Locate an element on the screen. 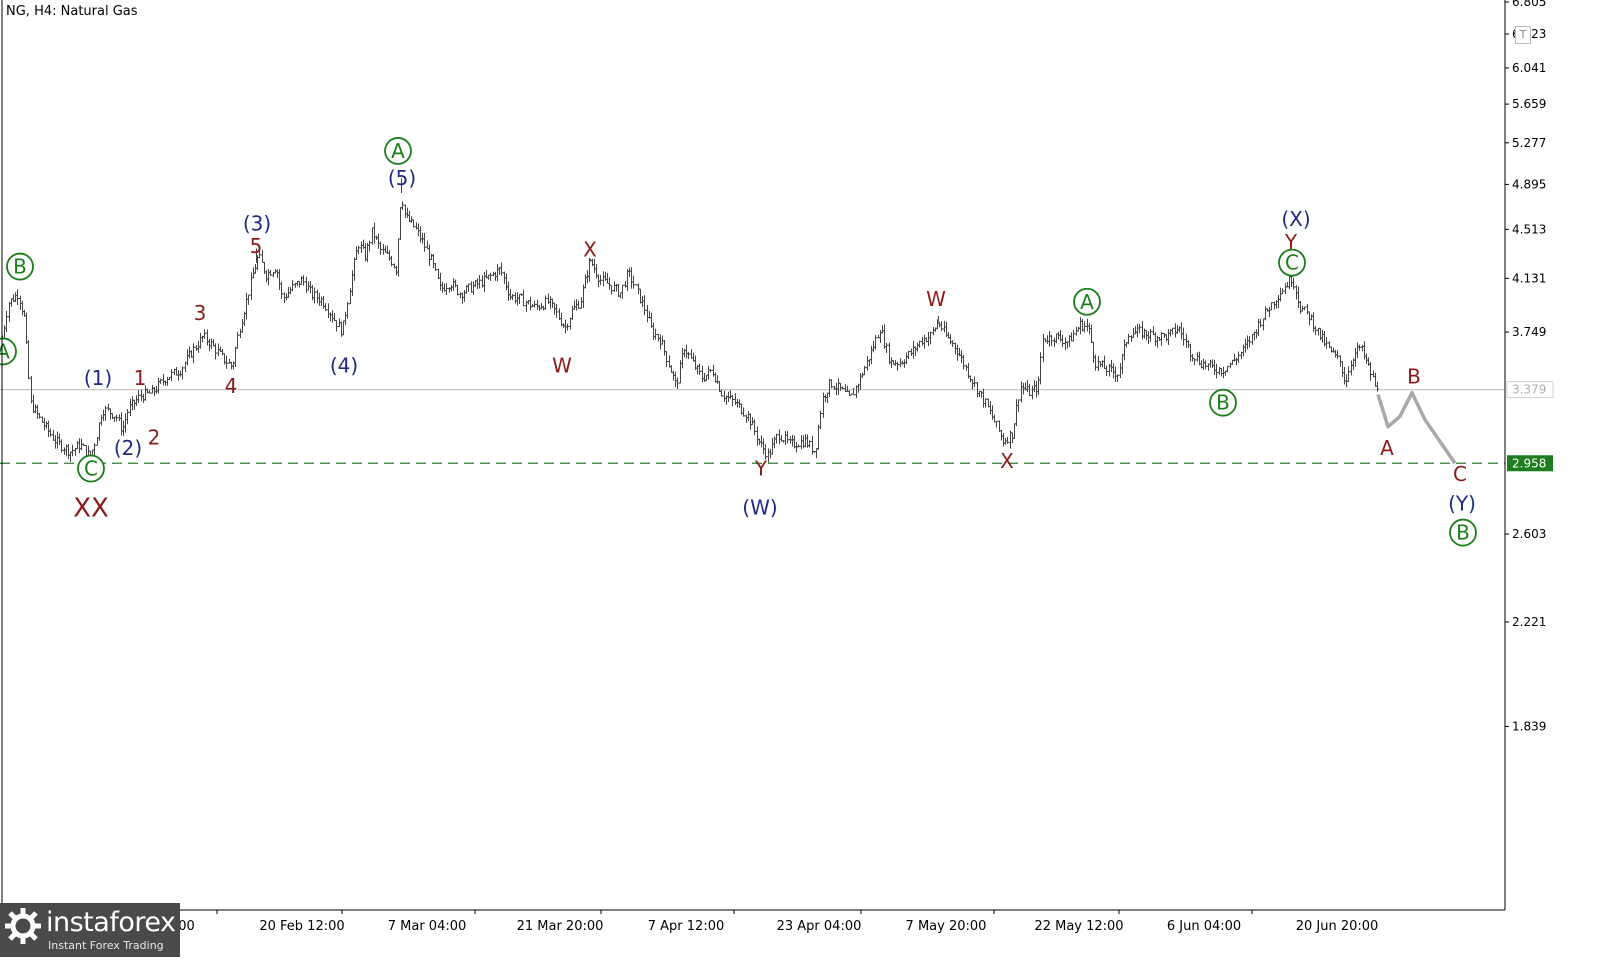 The width and height of the screenshot is (1600, 961). current-price-marker is located at coordinates (1530, 390).